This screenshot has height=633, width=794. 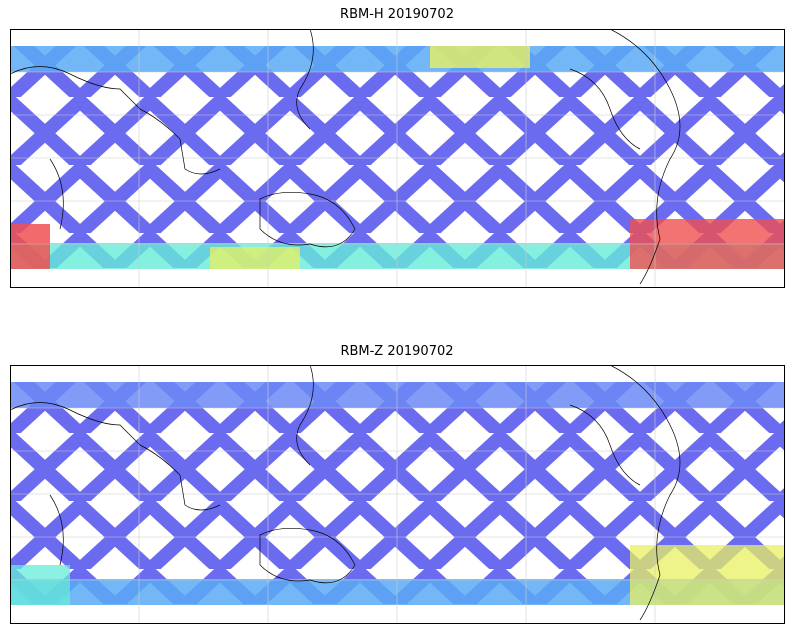 I want to click on sw-mid-region, so click(x=40, y=585).